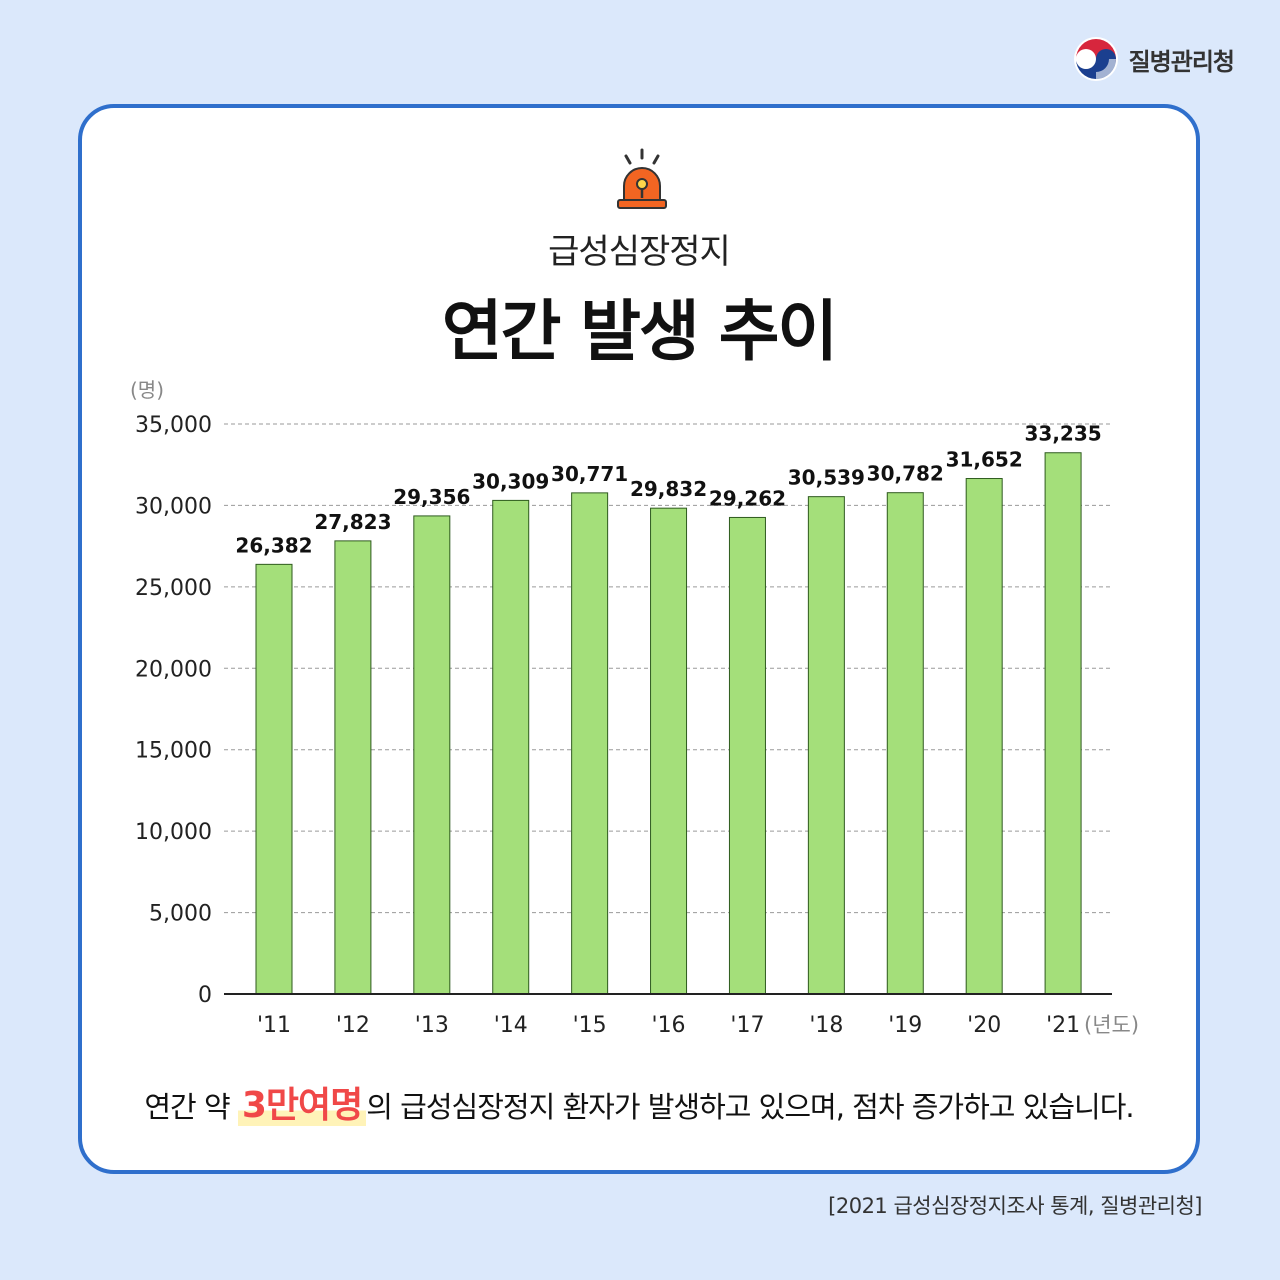 The height and width of the screenshot is (1280, 1280). Describe the element at coordinates (639, 252) in the screenshot. I see `chart-subtitle: 급성심장정지` at that location.